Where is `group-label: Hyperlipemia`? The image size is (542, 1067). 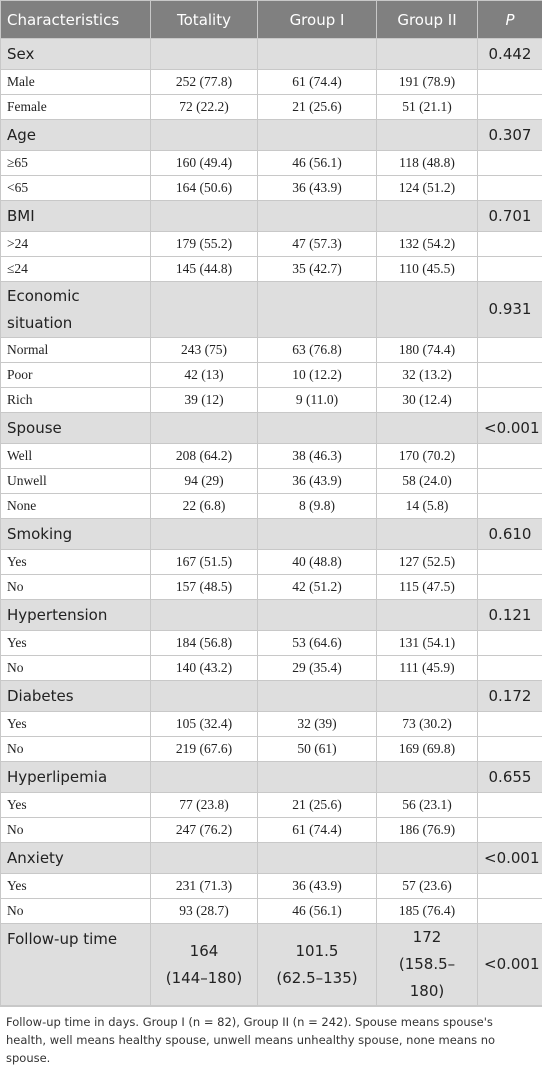 group-label: Hyperlipemia is located at coordinates (76, 777).